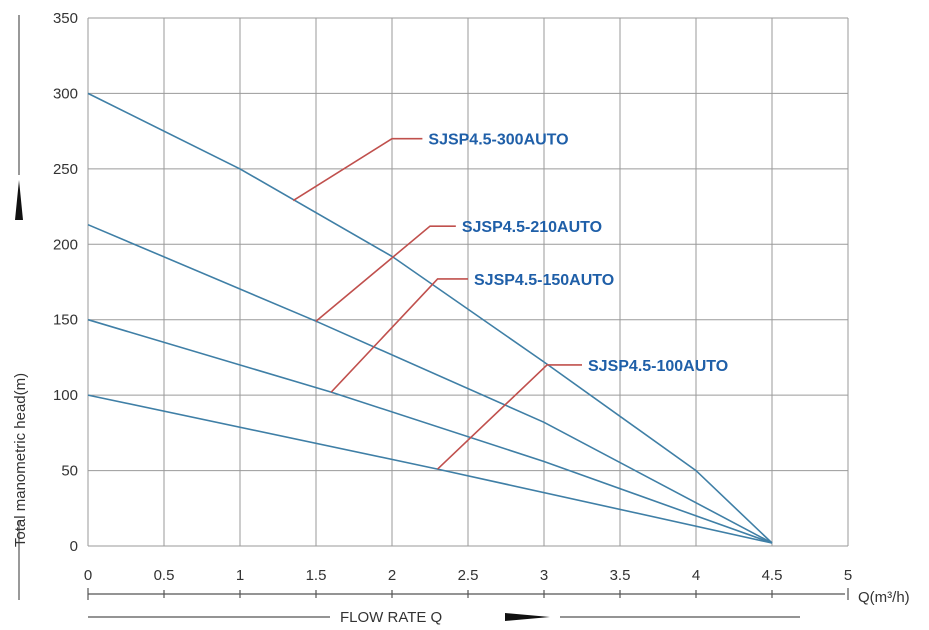  What do you see at coordinates (444, 617) in the screenshot?
I see `x-axis-title-group: FLOW RATE Q` at bounding box center [444, 617].